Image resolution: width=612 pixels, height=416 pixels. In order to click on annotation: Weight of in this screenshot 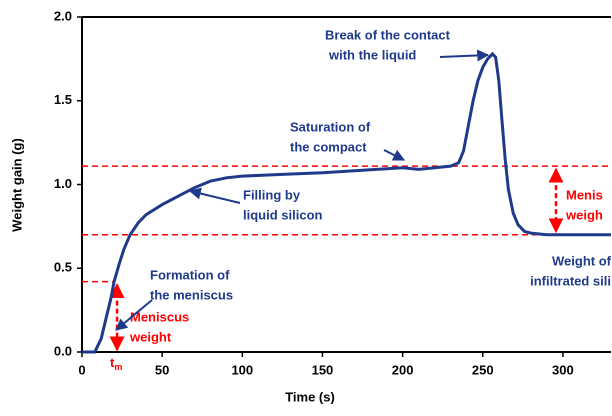, I will do `click(582, 260)`.